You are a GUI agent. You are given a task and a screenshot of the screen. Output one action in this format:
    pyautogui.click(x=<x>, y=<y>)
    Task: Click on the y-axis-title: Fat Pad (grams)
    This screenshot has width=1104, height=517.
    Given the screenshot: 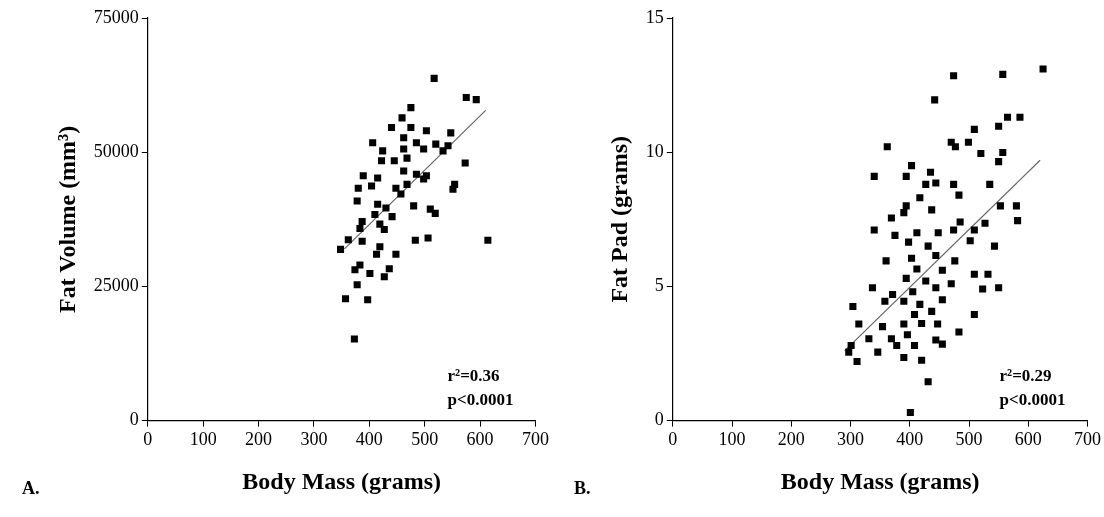 What is the action you would take?
    pyautogui.click(x=618, y=219)
    